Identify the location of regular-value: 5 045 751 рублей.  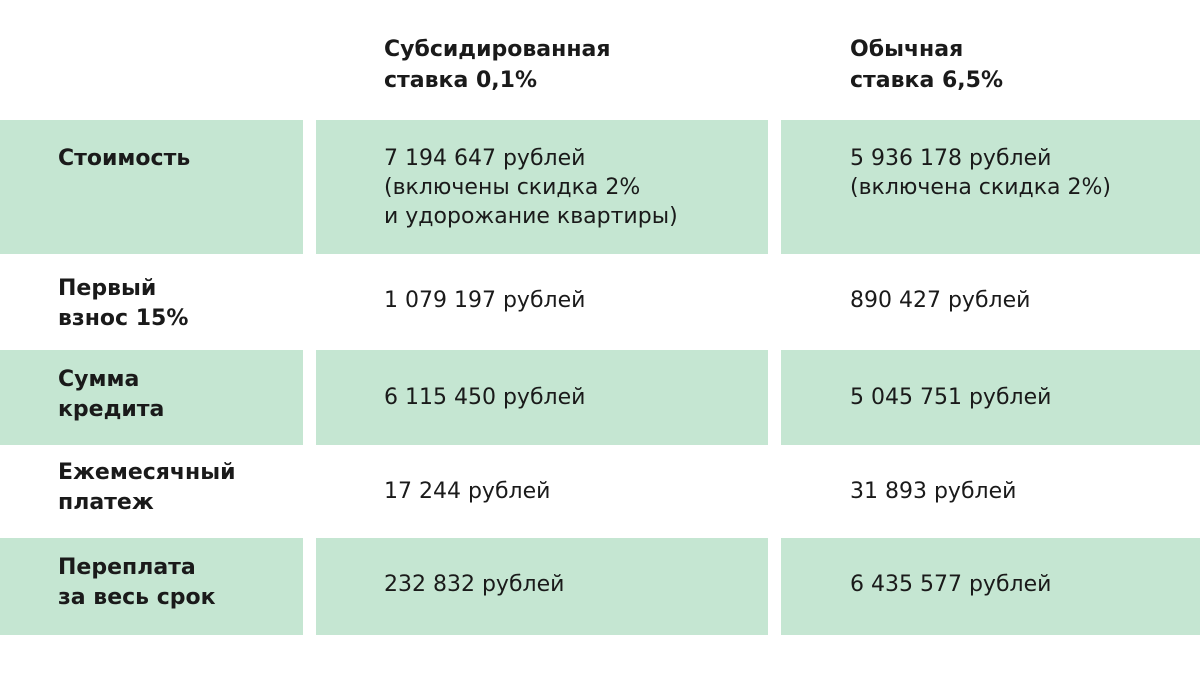
(951, 397).